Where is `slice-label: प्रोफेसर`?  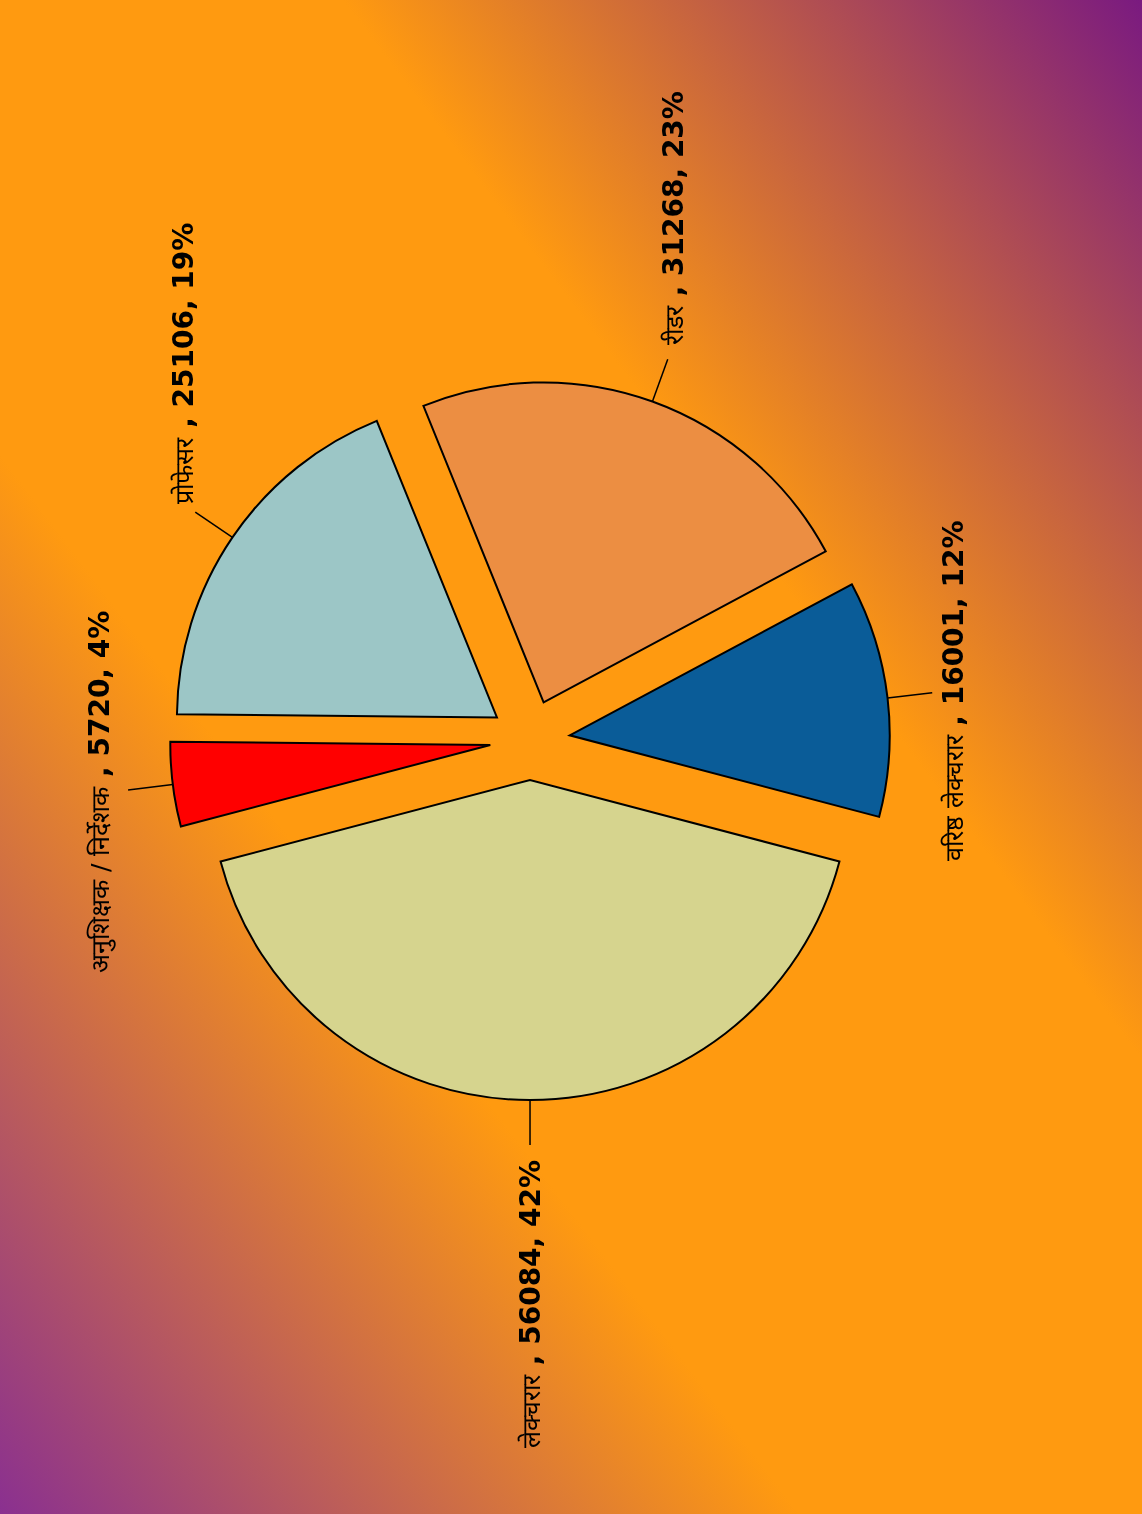
slice-label: प्रोफेसर is located at coordinates (184, 470).